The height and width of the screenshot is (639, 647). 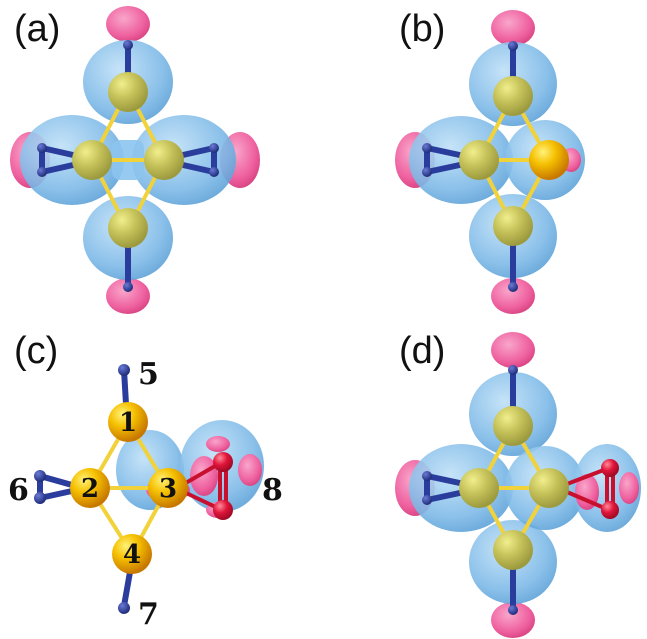 I want to click on site-label-8: 8, so click(x=272, y=490).